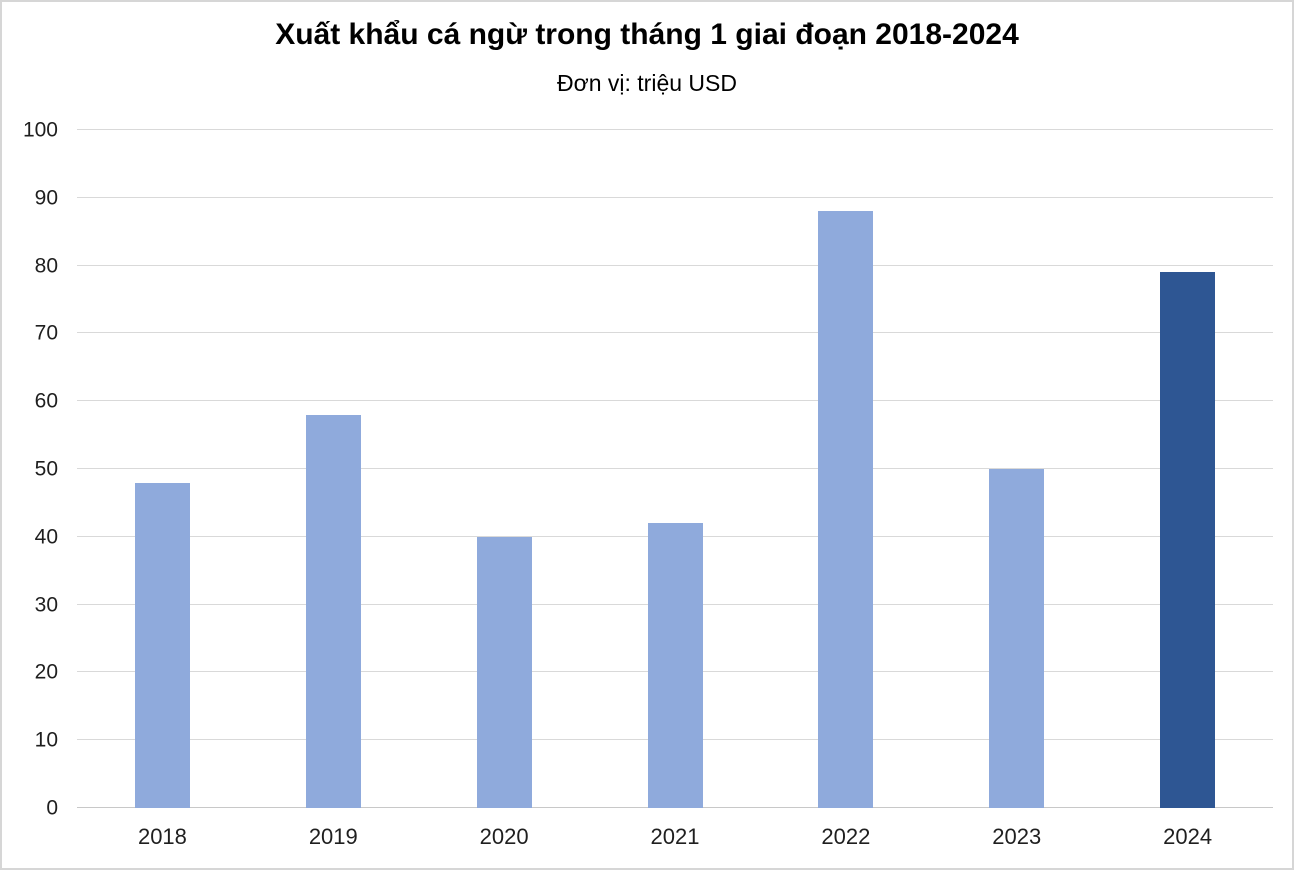  Describe the element at coordinates (333, 611) in the screenshot. I see `bar-2019` at that location.